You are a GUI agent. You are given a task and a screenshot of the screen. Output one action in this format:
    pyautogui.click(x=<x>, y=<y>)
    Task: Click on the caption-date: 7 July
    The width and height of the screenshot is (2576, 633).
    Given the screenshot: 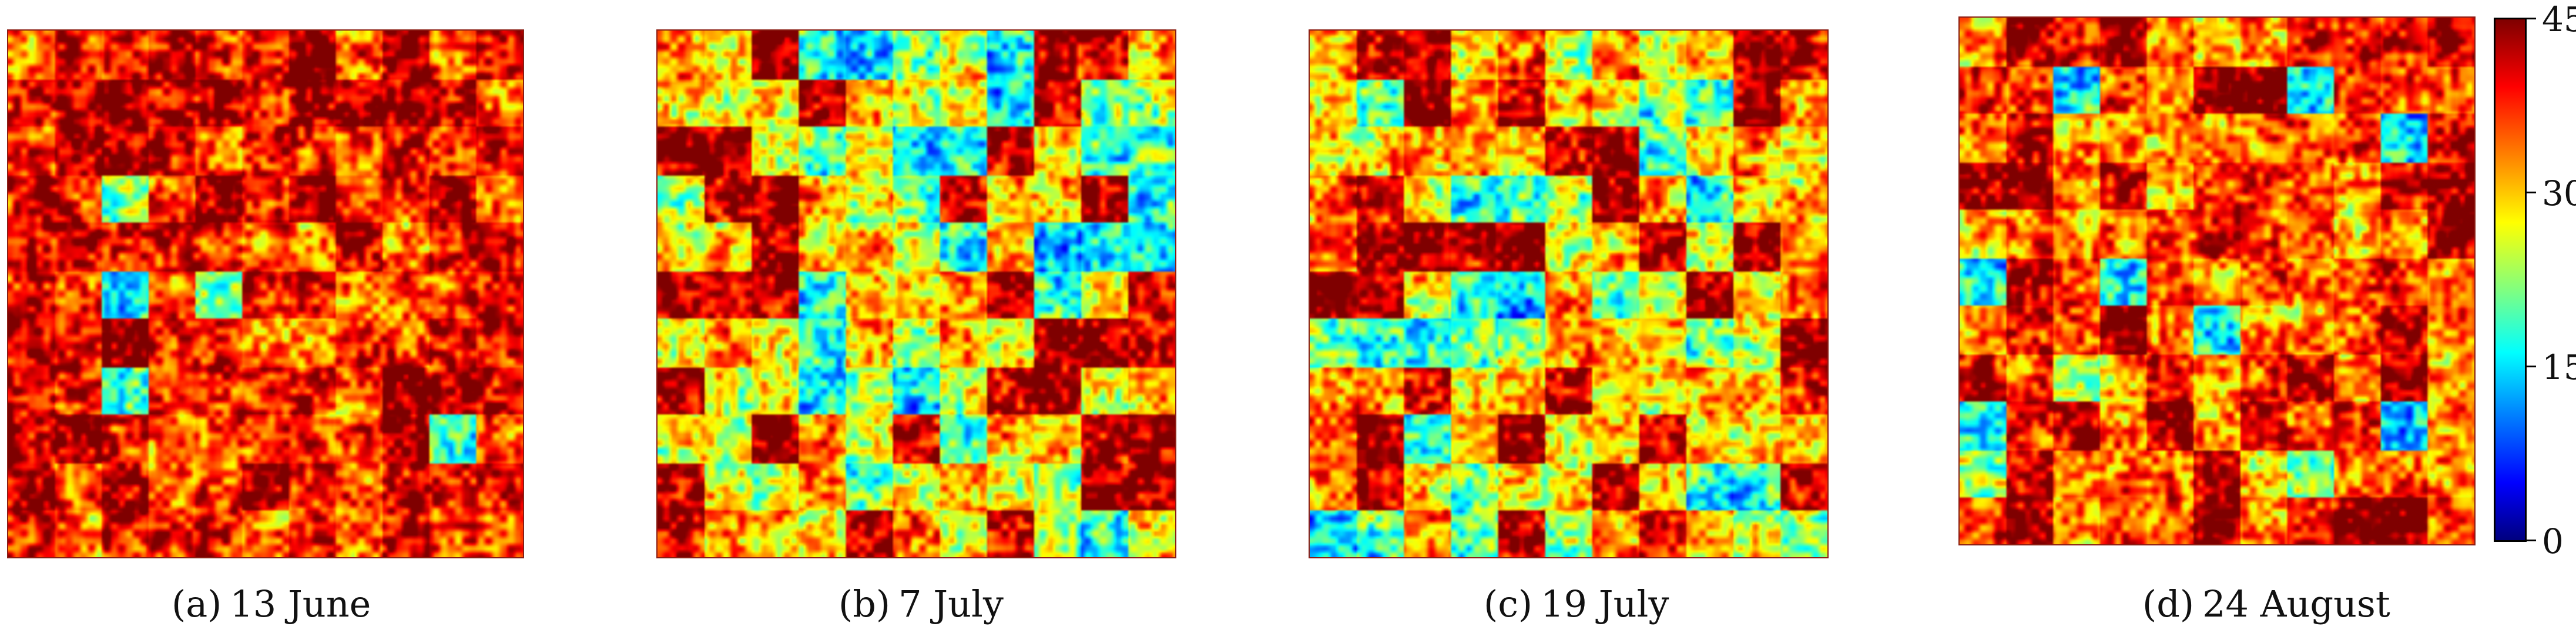 What is the action you would take?
    pyautogui.click(x=951, y=603)
    